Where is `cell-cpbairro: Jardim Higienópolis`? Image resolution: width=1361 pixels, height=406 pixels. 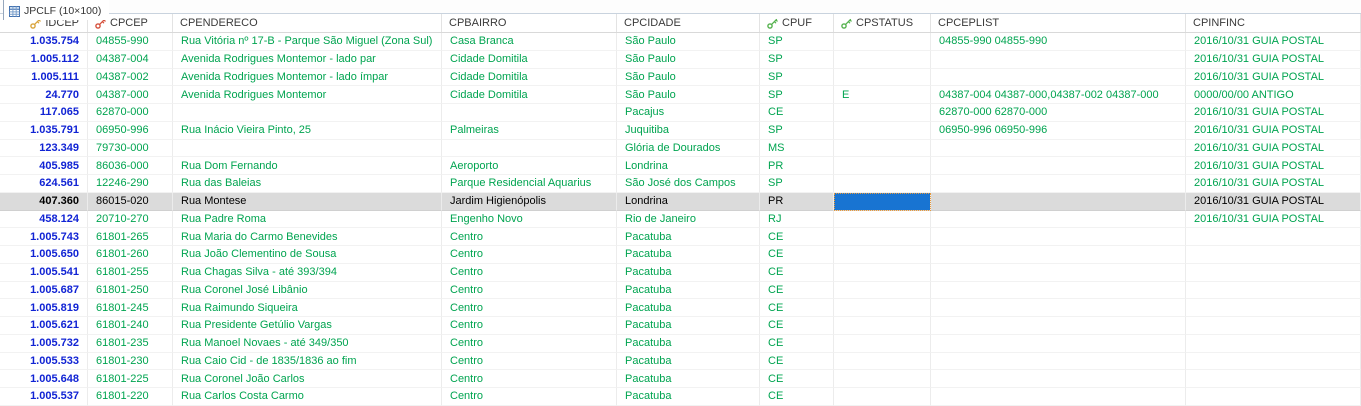
cell-cpbairro: Jardim Higienópolis is located at coordinates (529, 201).